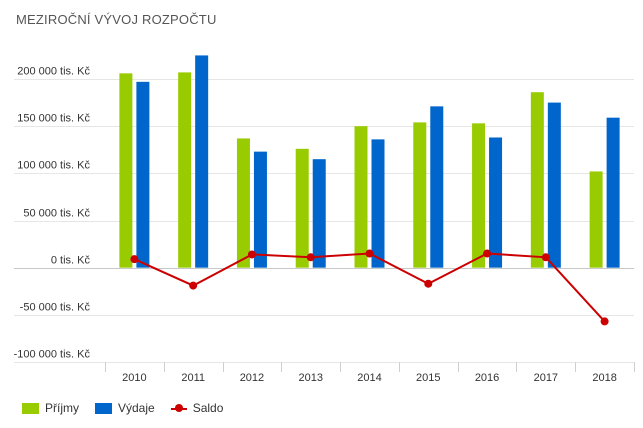  I want to click on x-tick-label: 2012, so click(252, 378).